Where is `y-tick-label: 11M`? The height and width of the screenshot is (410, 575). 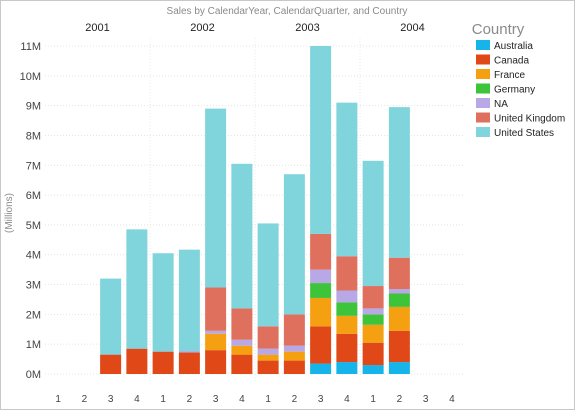
y-tick-label: 11M is located at coordinates (30, 47).